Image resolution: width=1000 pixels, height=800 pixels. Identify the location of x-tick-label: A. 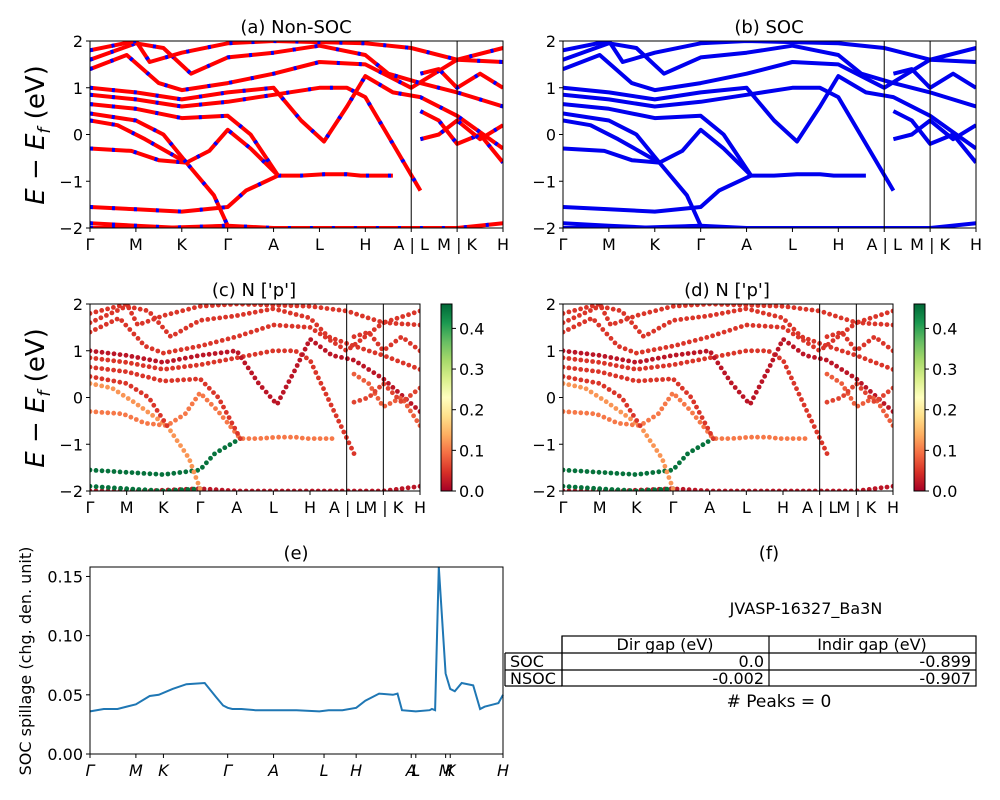
(273, 770).